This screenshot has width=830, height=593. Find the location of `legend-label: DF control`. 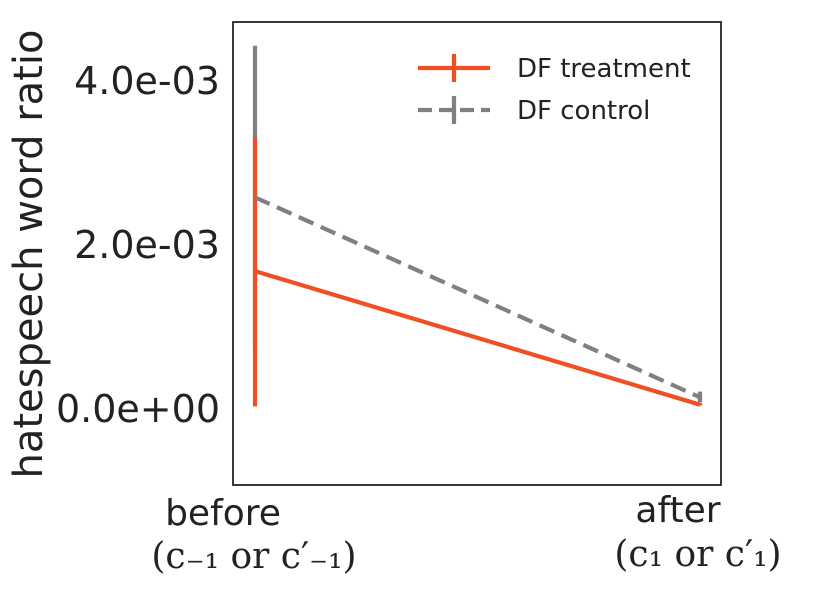

legend-label: DF control is located at coordinates (583, 111).